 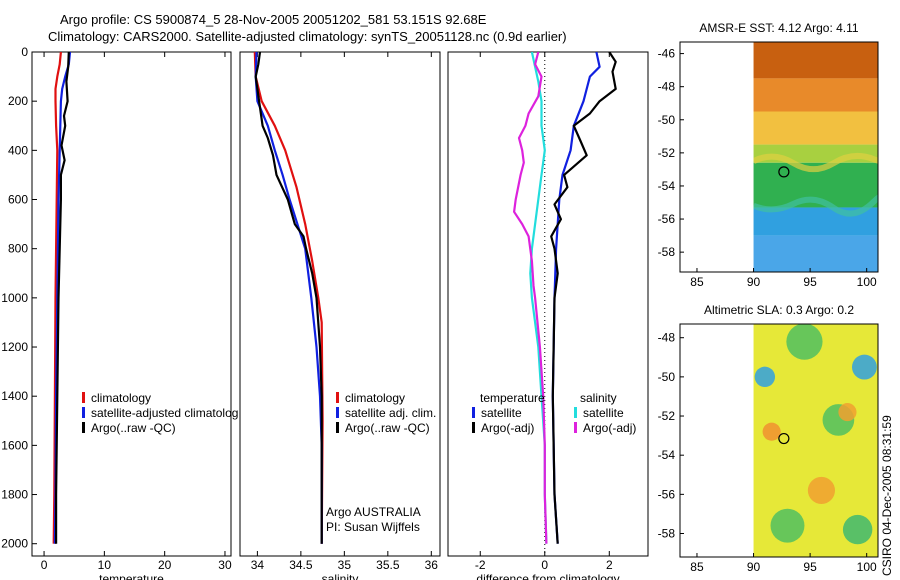 What do you see at coordinates (667, 120) in the screenshot?
I see `map-y-tick-label: -50` at bounding box center [667, 120].